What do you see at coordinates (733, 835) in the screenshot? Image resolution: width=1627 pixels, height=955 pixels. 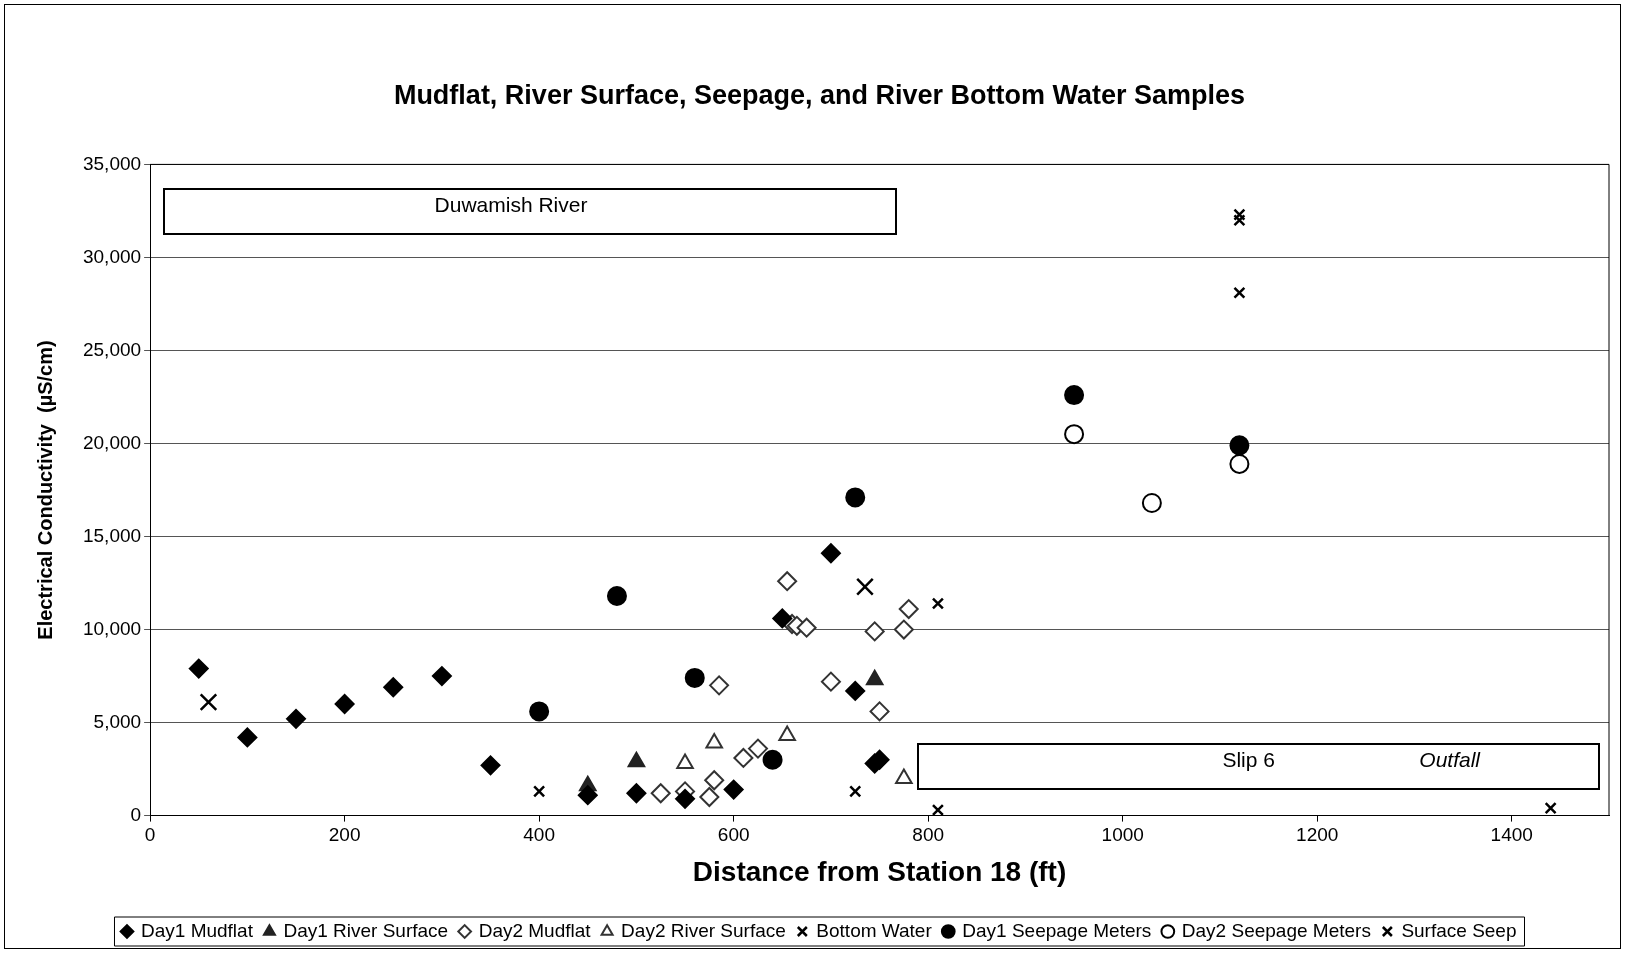 I see `x-tick-label: 600` at bounding box center [733, 835].